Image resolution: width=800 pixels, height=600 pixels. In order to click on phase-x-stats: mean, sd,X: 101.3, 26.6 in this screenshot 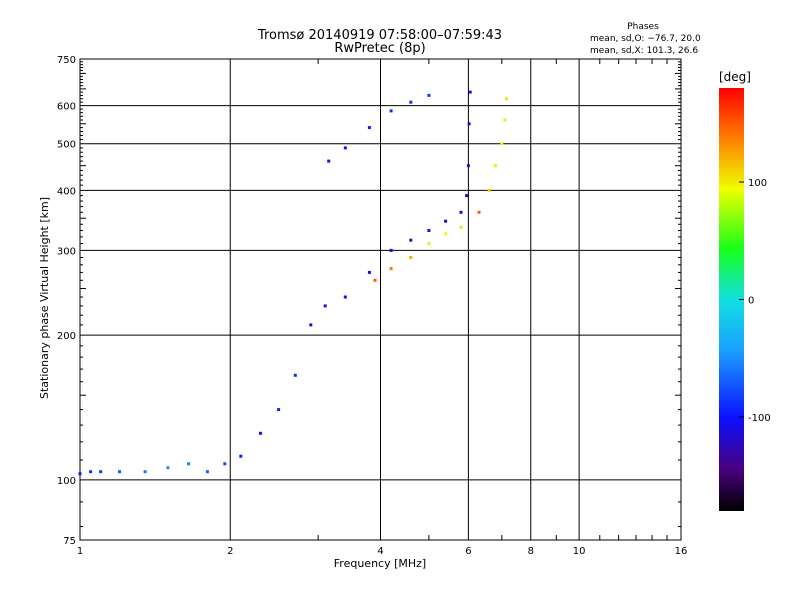, I will do `click(644, 51)`.